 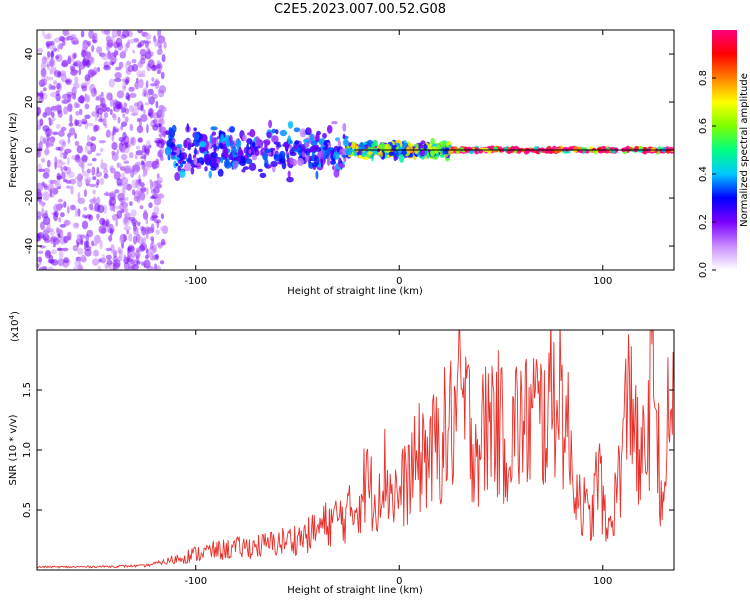 What do you see at coordinates (14, 326) in the screenshot?
I see `snr-scale-label: (x104)` at bounding box center [14, 326].